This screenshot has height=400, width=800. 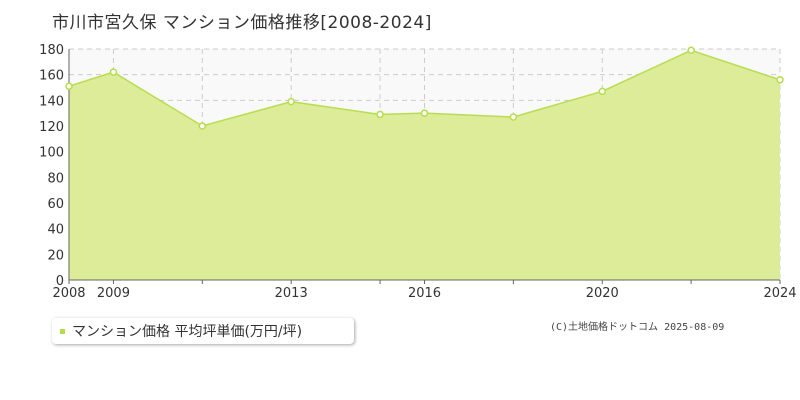 What do you see at coordinates (51, 101) in the screenshot?
I see `y-tick-label: 140` at bounding box center [51, 101].